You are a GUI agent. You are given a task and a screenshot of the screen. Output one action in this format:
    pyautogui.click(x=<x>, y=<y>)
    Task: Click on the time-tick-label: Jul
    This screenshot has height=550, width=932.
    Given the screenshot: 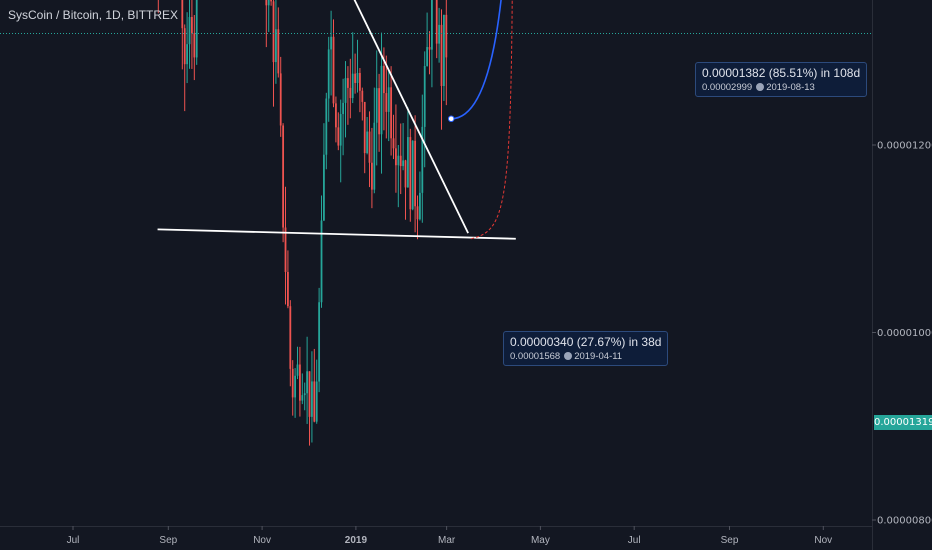 What is the action you would take?
    pyautogui.click(x=73, y=540)
    